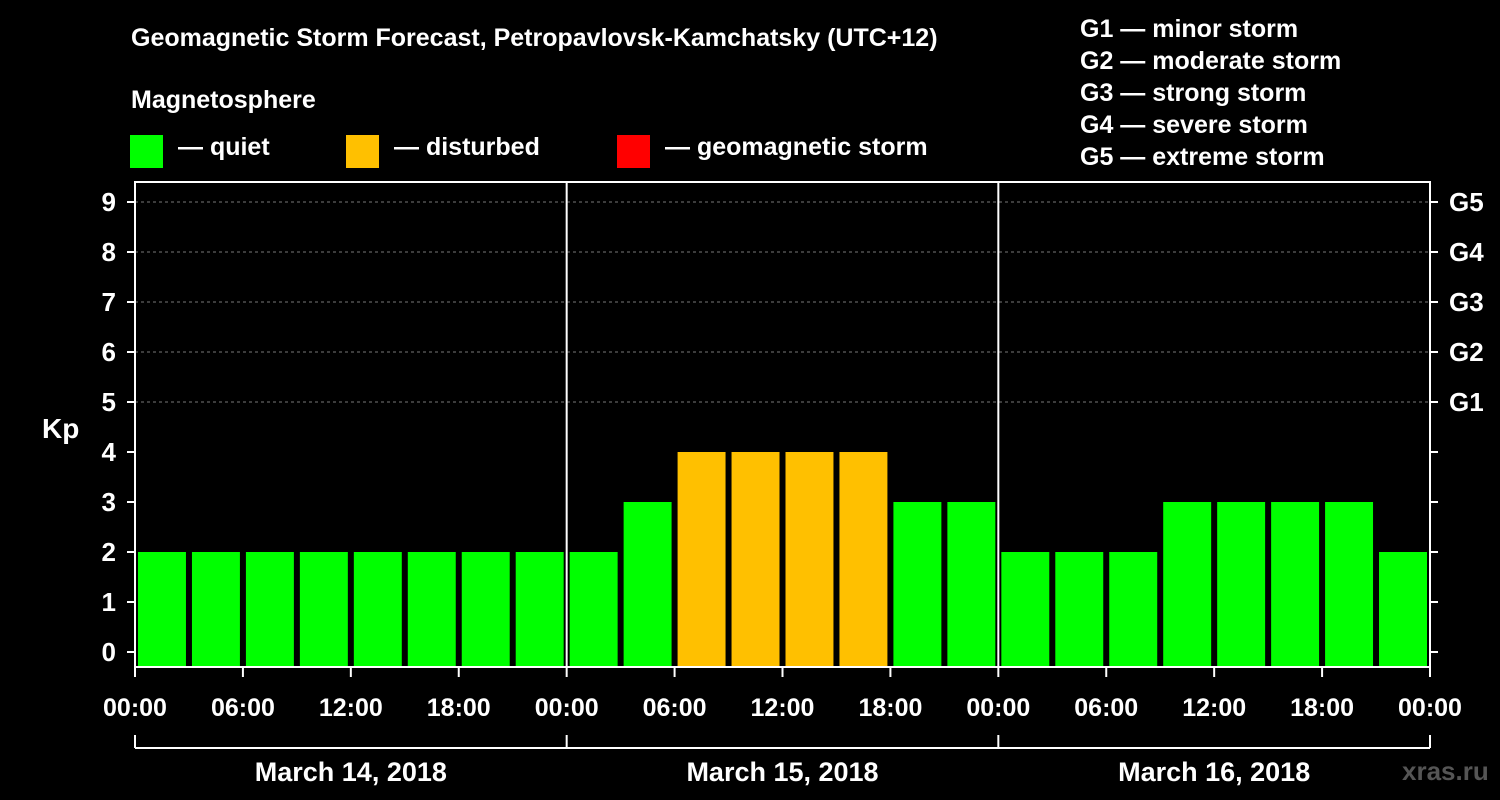 This screenshot has height=800, width=1500. What do you see at coordinates (243, 708) in the screenshot?
I see `xtick-label-1: 06:00` at bounding box center [243, 708].